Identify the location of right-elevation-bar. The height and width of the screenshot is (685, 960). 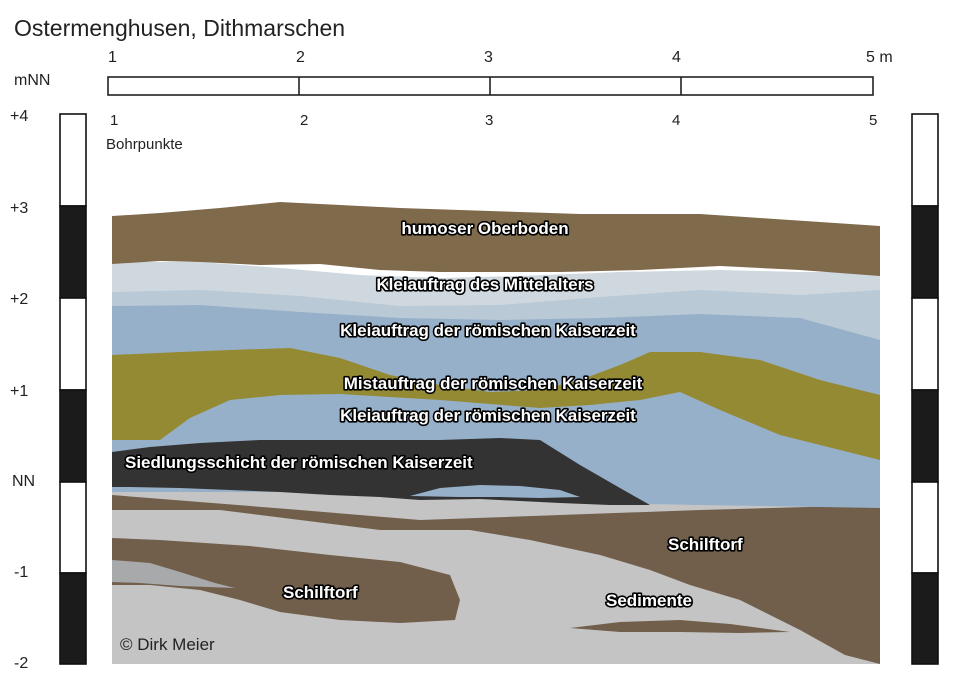
(925, 389).